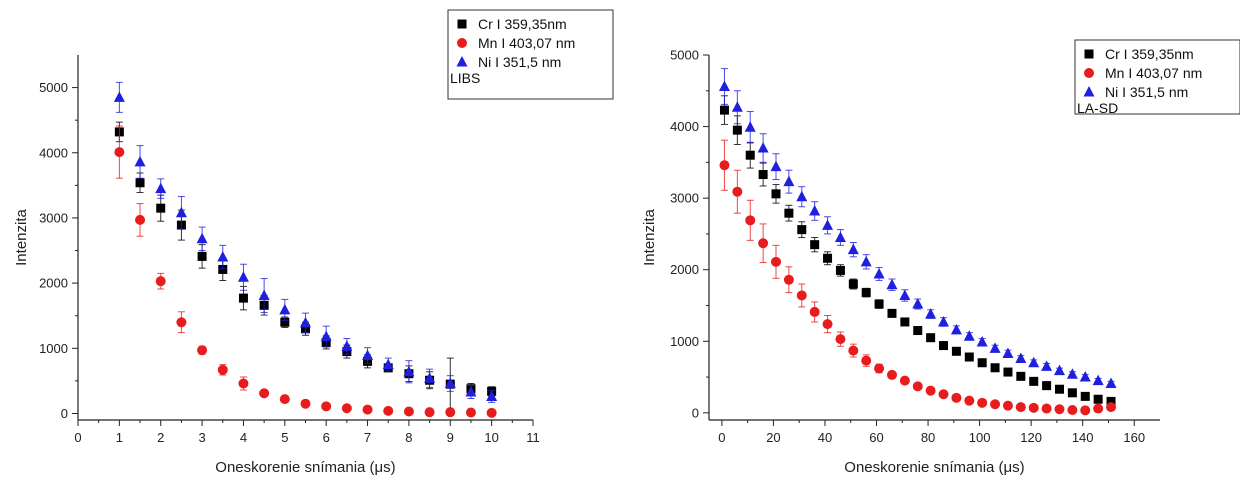 This screenshot has height=477, width=1240. What do you see at coordinates (1134, 437) in the screenshot?
I see `x-tick-label: 160` at bounding box center [1134, 437].